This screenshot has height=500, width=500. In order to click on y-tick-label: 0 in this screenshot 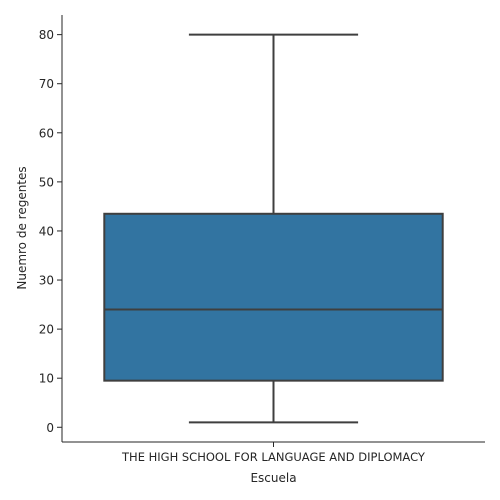, I will do `click(50, 428)`.